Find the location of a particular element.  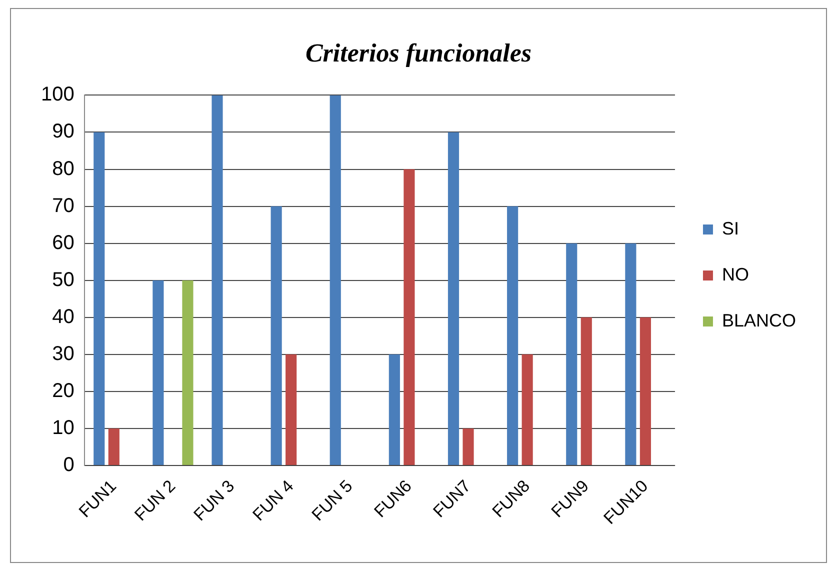

legend-label: BLANCO is located at coordinates (759, 320).